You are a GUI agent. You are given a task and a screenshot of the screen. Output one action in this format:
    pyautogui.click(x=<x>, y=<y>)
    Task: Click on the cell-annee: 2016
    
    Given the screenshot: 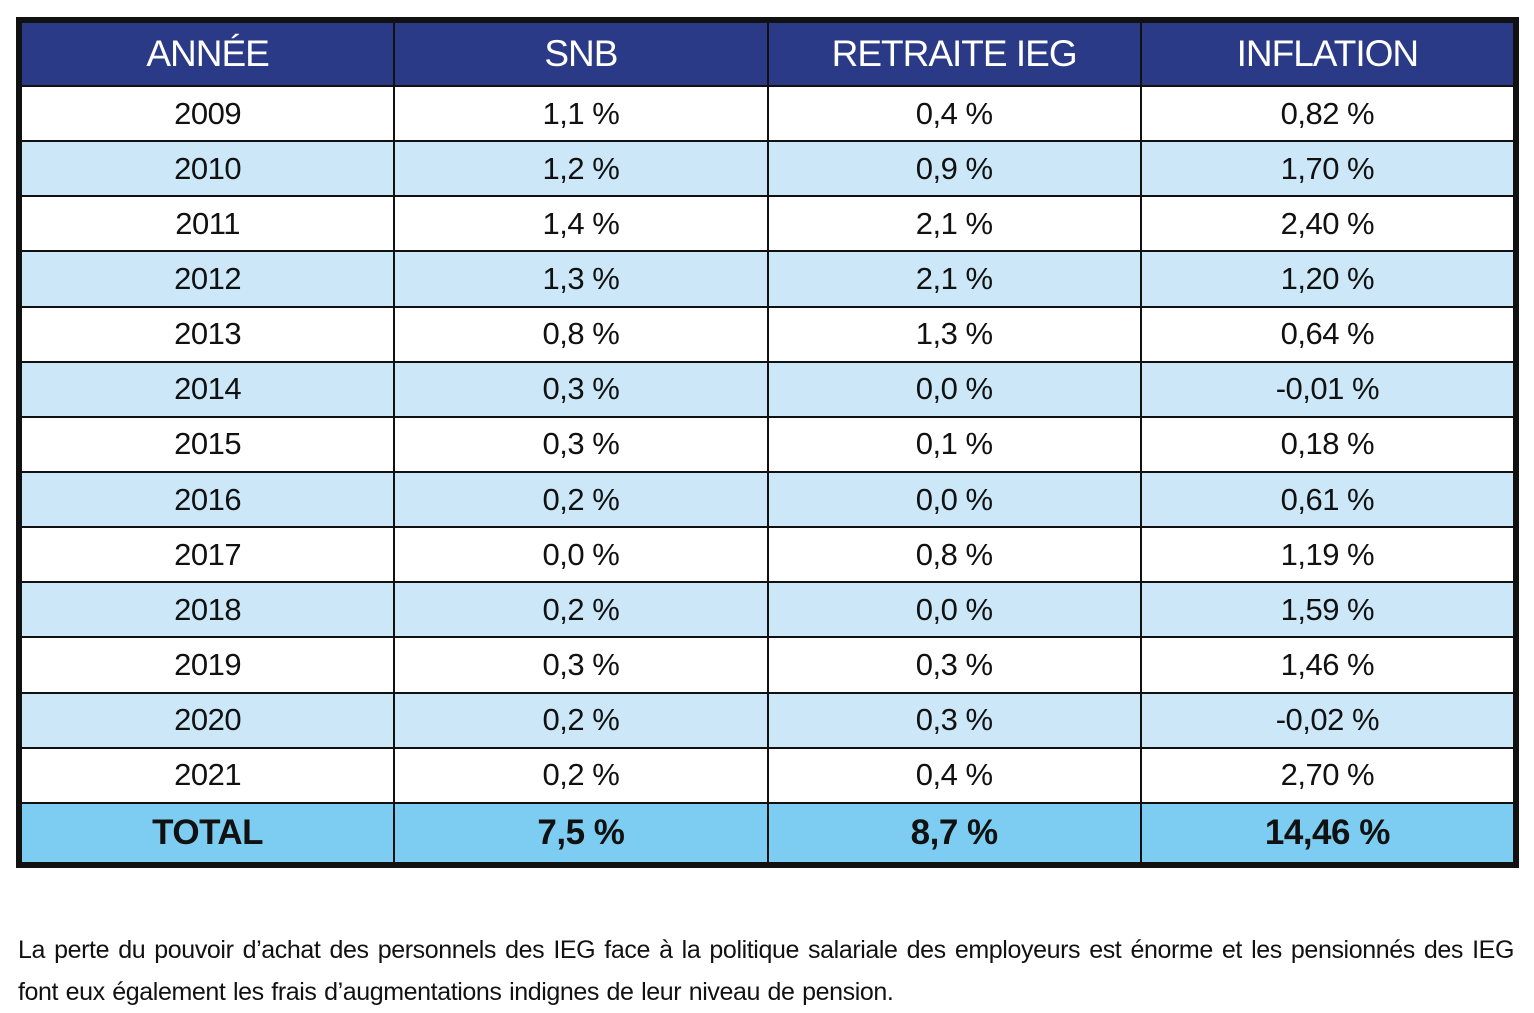 What is the action you would take?
    pyautogui.click(x=207, y=499)
    